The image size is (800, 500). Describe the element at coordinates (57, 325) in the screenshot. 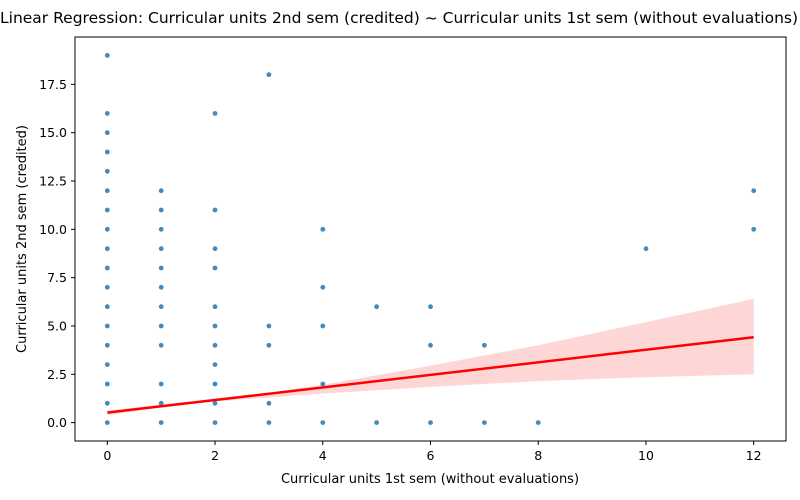

I see `y-tick-label: 5.0` at that location.